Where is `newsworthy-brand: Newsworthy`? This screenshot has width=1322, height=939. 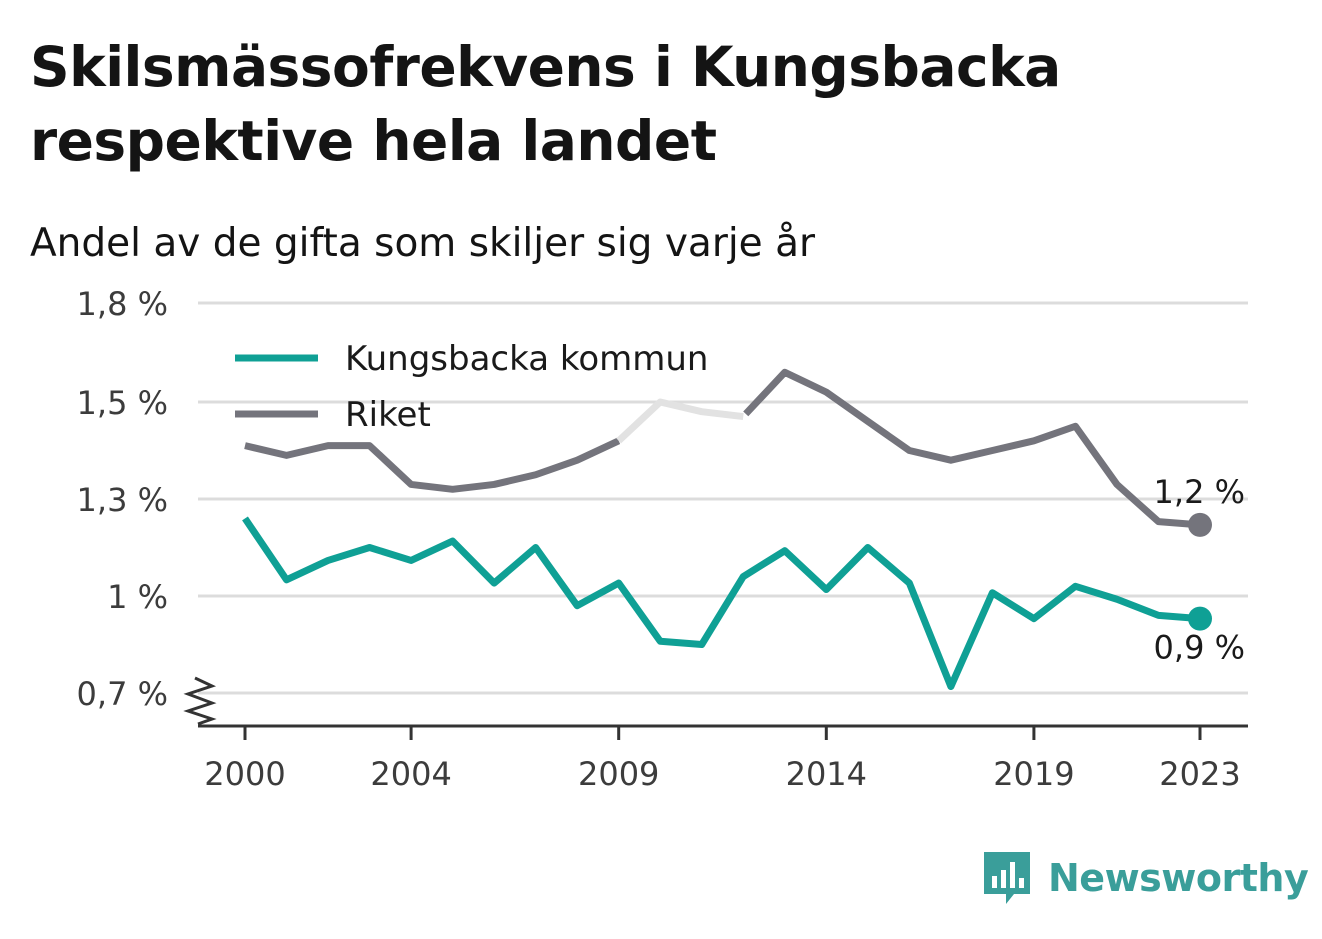
newsworthy-brand: Newsworthy is located at coordinates (1144, 878).